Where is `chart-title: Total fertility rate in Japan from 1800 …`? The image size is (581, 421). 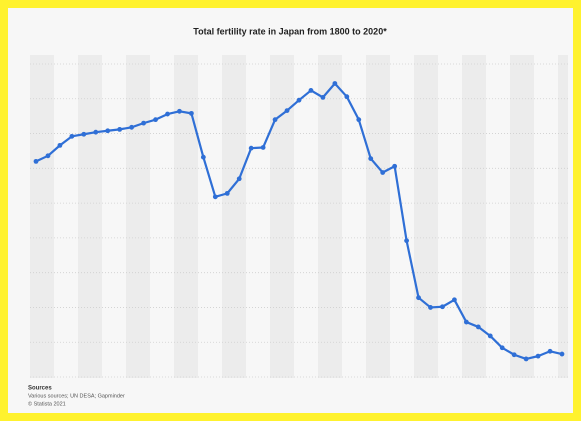 chart-title: Total fertility rate in Japan from 1800 … is located at coordinates (290, 31).